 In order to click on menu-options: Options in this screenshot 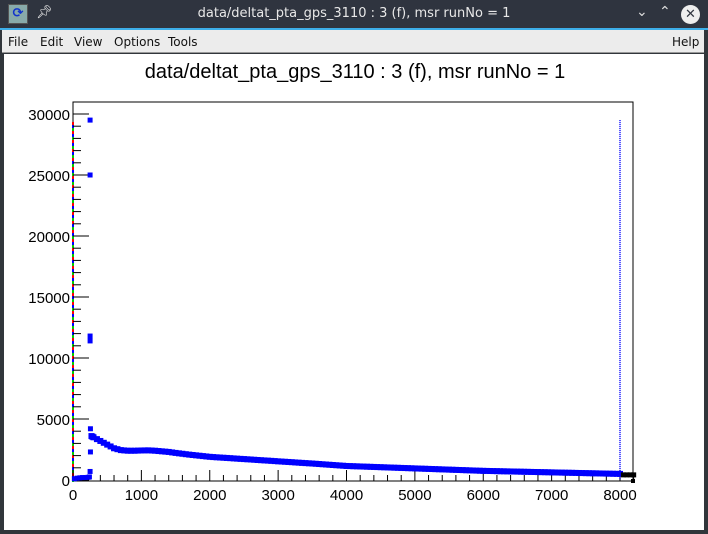, I will do `click(137, 42)`.